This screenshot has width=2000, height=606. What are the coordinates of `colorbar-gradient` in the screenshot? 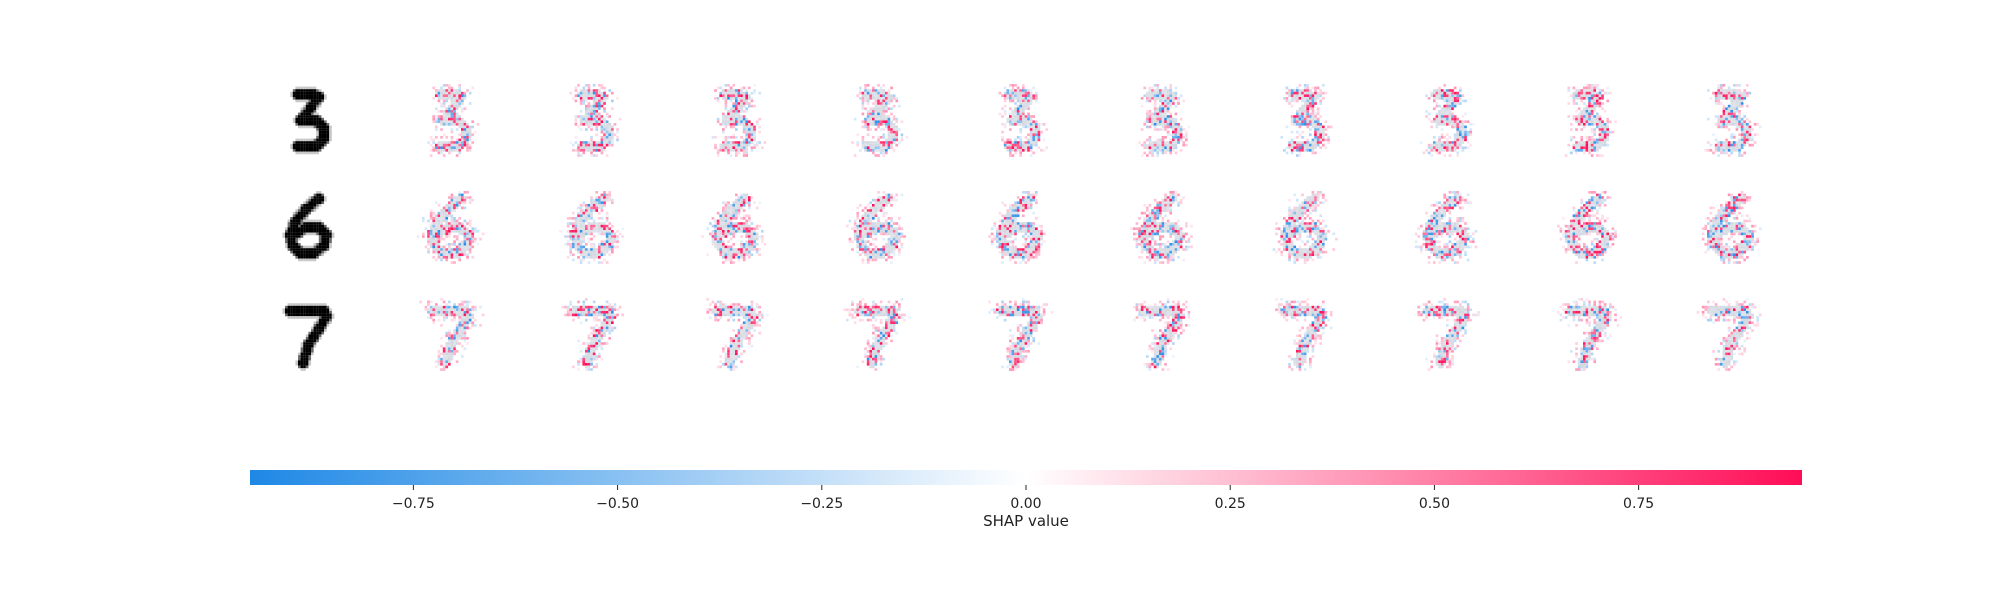 It's located at (1026, 477).